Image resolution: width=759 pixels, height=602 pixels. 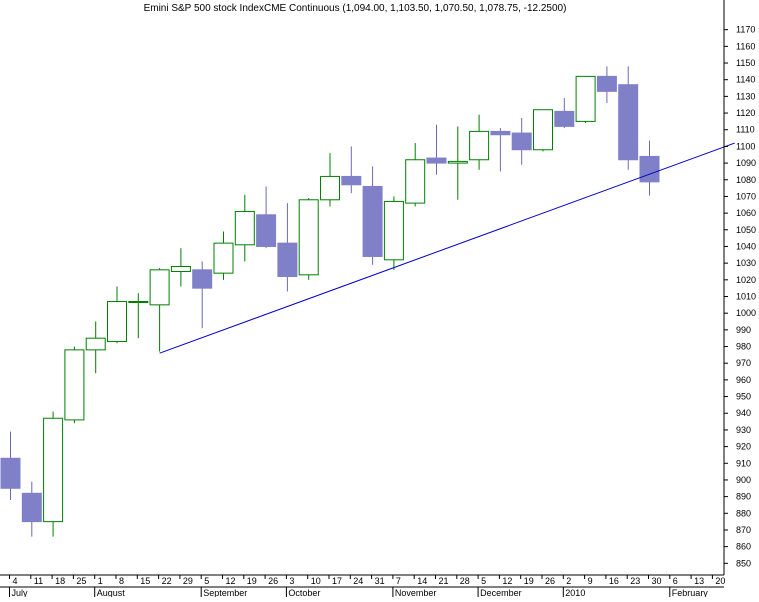 What do you see at coordinates (745, 130) in the screenshot?
I see `y-tick-label: 1110` at bounding box center [745, 130].